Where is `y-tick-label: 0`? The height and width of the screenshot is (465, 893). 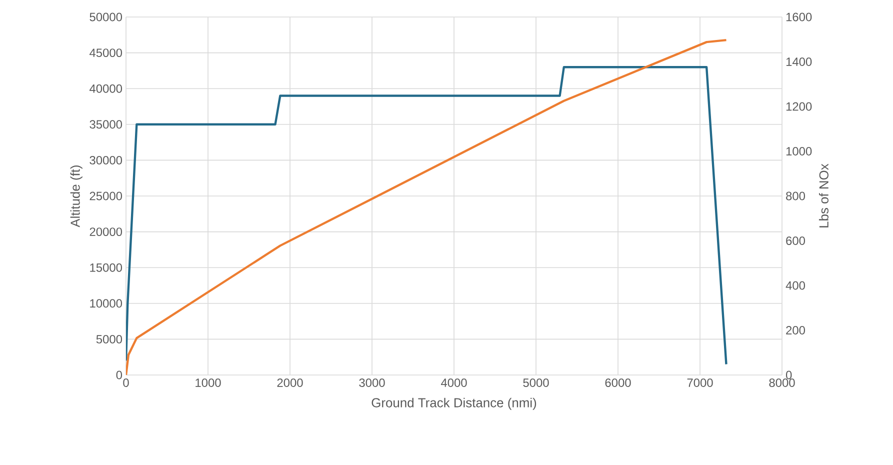 y-tick-label: 0 is located at coordinates (119, 375).